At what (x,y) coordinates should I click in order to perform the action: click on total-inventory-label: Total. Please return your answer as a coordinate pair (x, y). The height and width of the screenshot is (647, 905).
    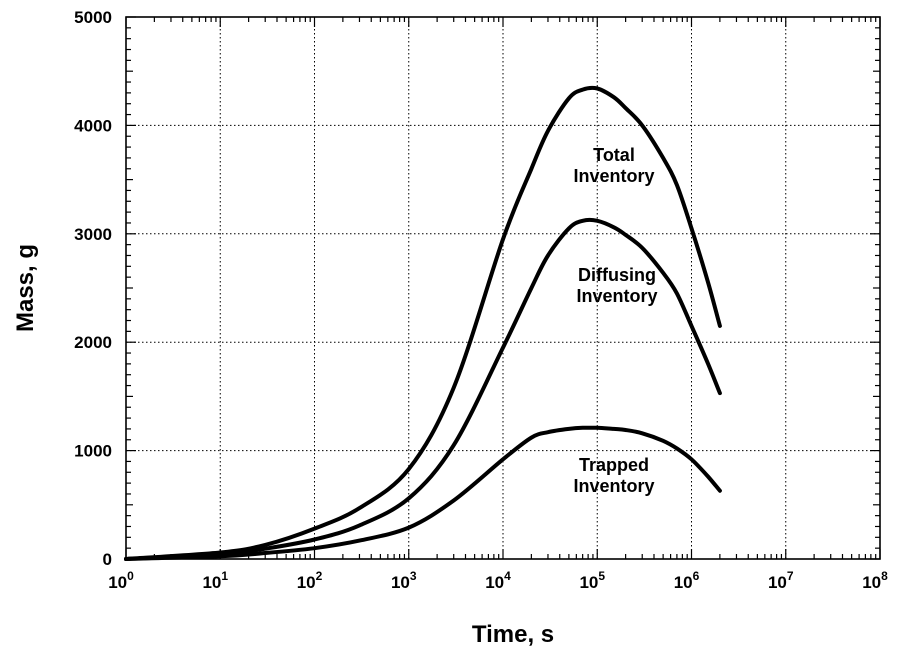
    Looking at the image, I should click on (614, 155).